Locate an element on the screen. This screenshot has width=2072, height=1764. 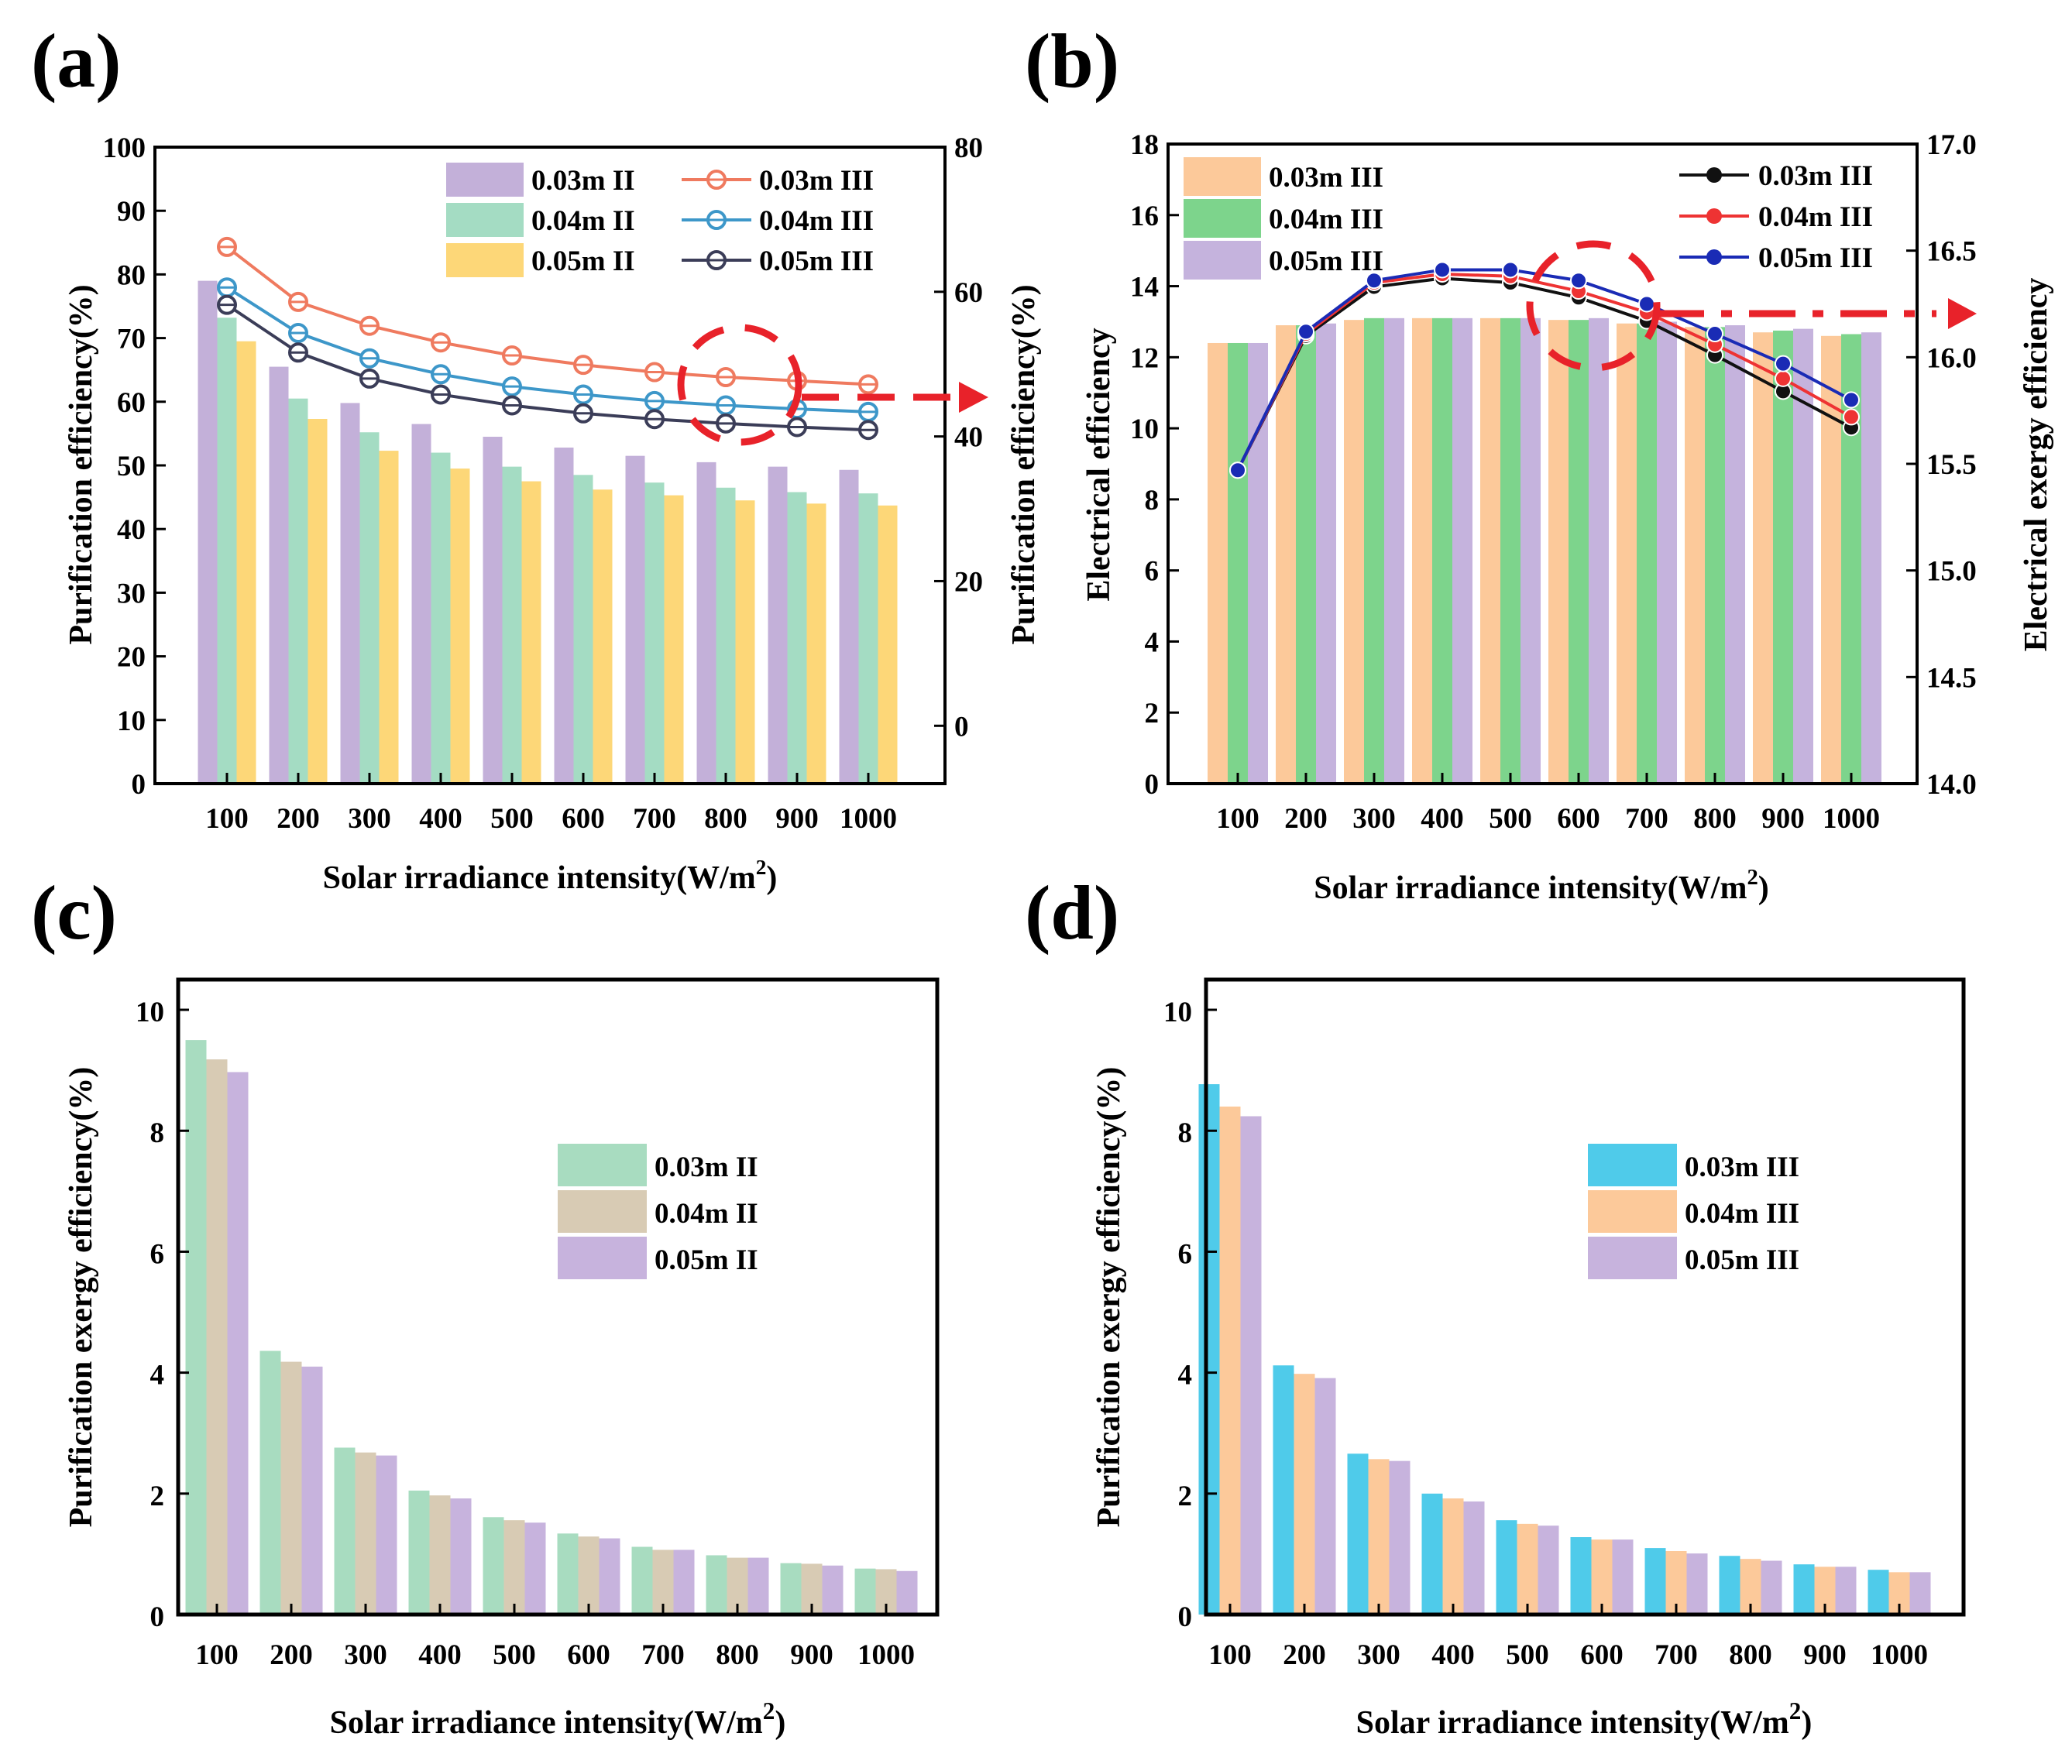
y-axis-title: Purification exergy efficiency(%) is located at coordinates (81, 1297).